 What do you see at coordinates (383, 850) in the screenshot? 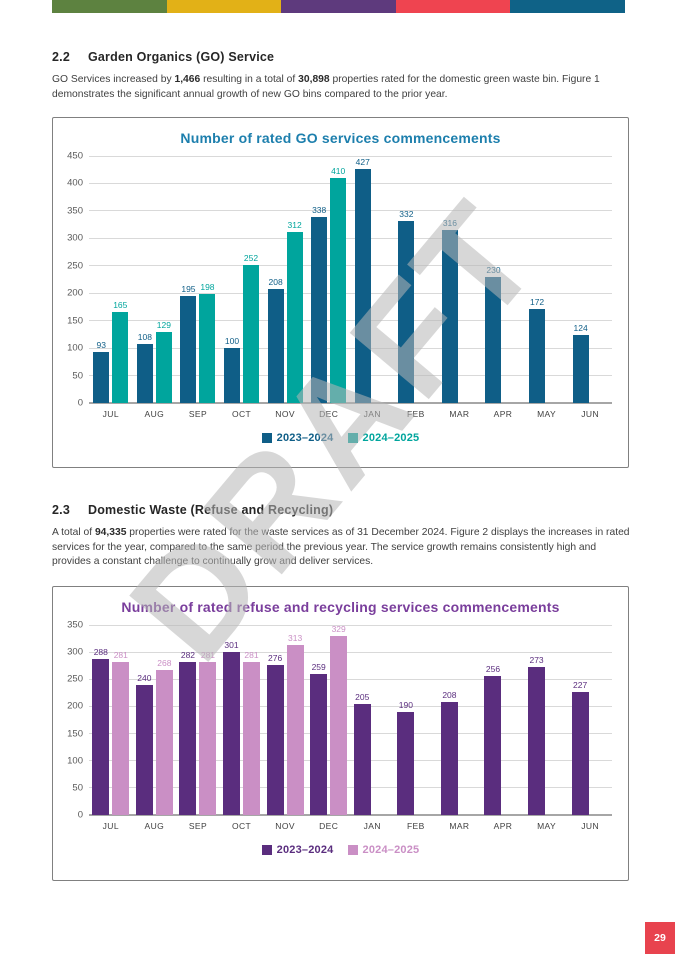
I see `legend-item: 2024–2025` at bounding box center [383, 850].